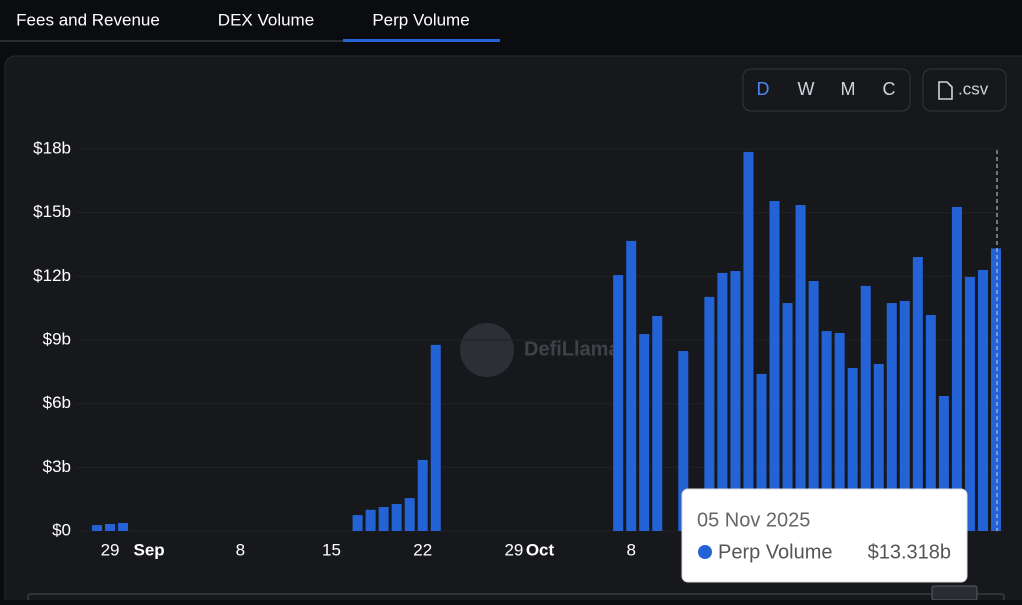 This screenshot has width=1022, height=605. What do you see at coordinates (753, 520) in the screenshot?
I see `tooltip-title: 05 Nov 2025` at bounding box center [753, 520].